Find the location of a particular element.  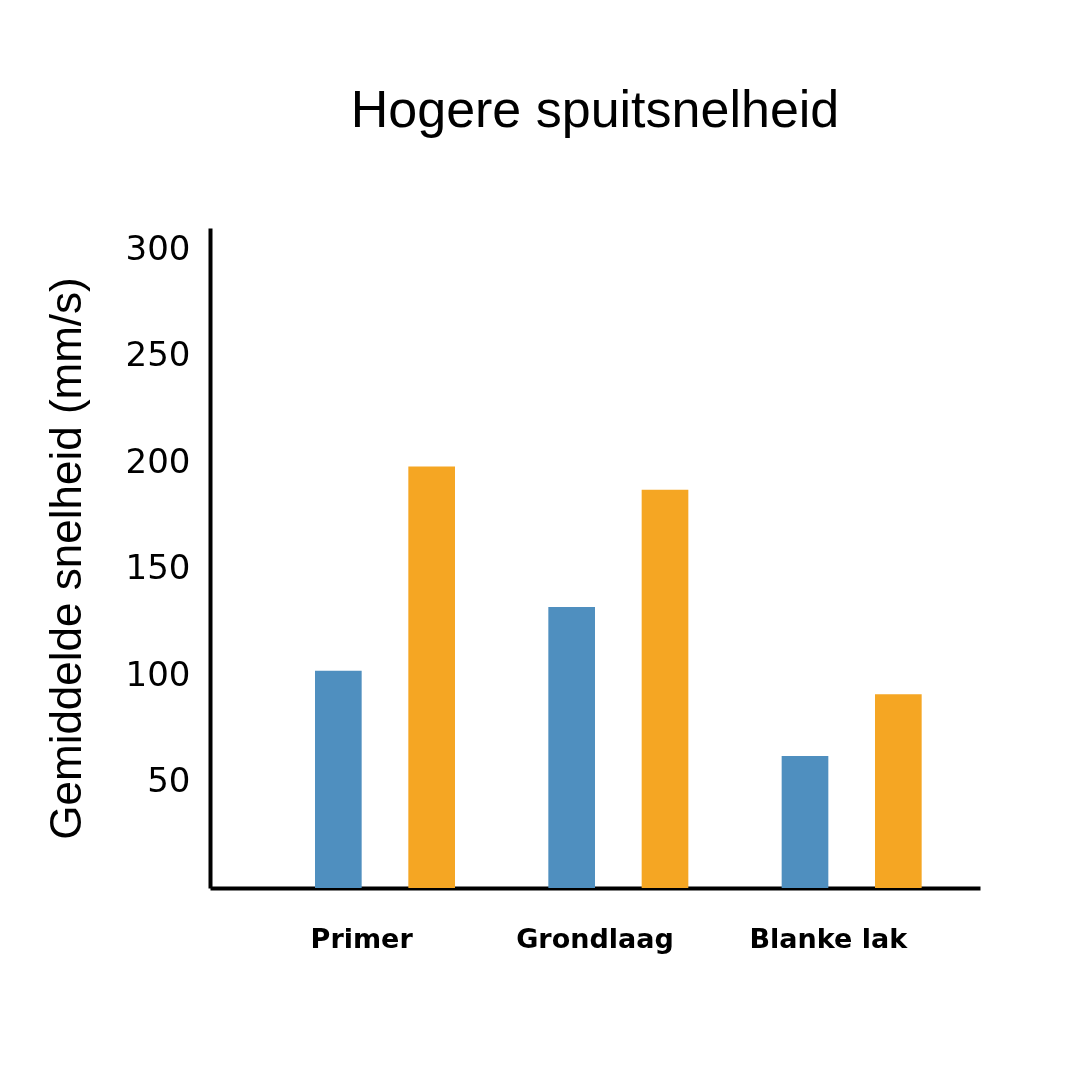

y-tick-label: 250 is located at coordinates (158, 354).